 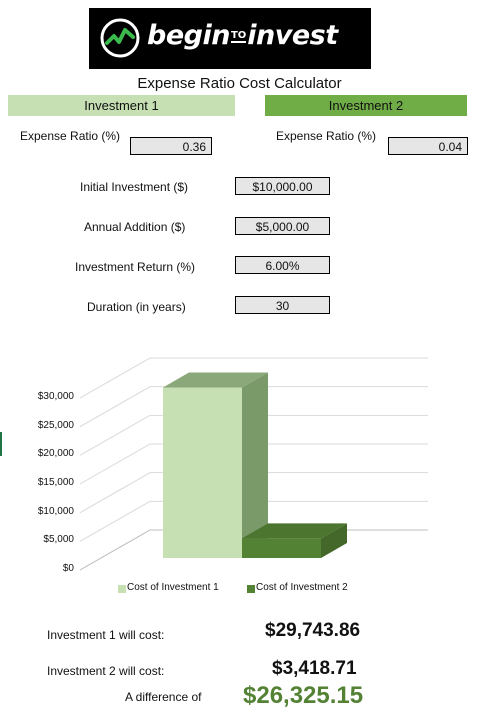 What do you see at coordinates (313, 630) in the screenshot?
I see `investment-1-cost-value: $29,743.86` at bounding box center [313, 630].